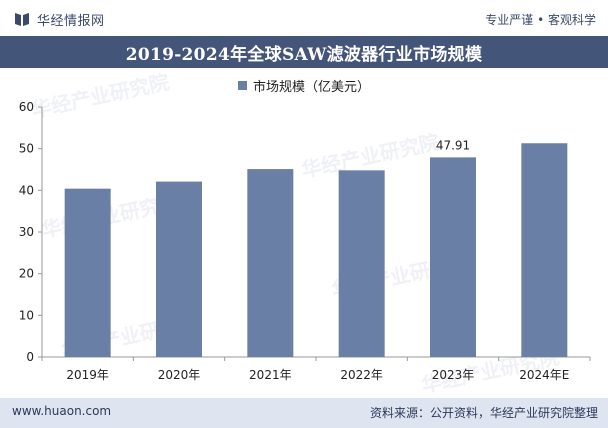  What do you see at coordinates (26, 274) in the screenshot?
I see `y-tick-label: 20` at bounding box center [26, 274].